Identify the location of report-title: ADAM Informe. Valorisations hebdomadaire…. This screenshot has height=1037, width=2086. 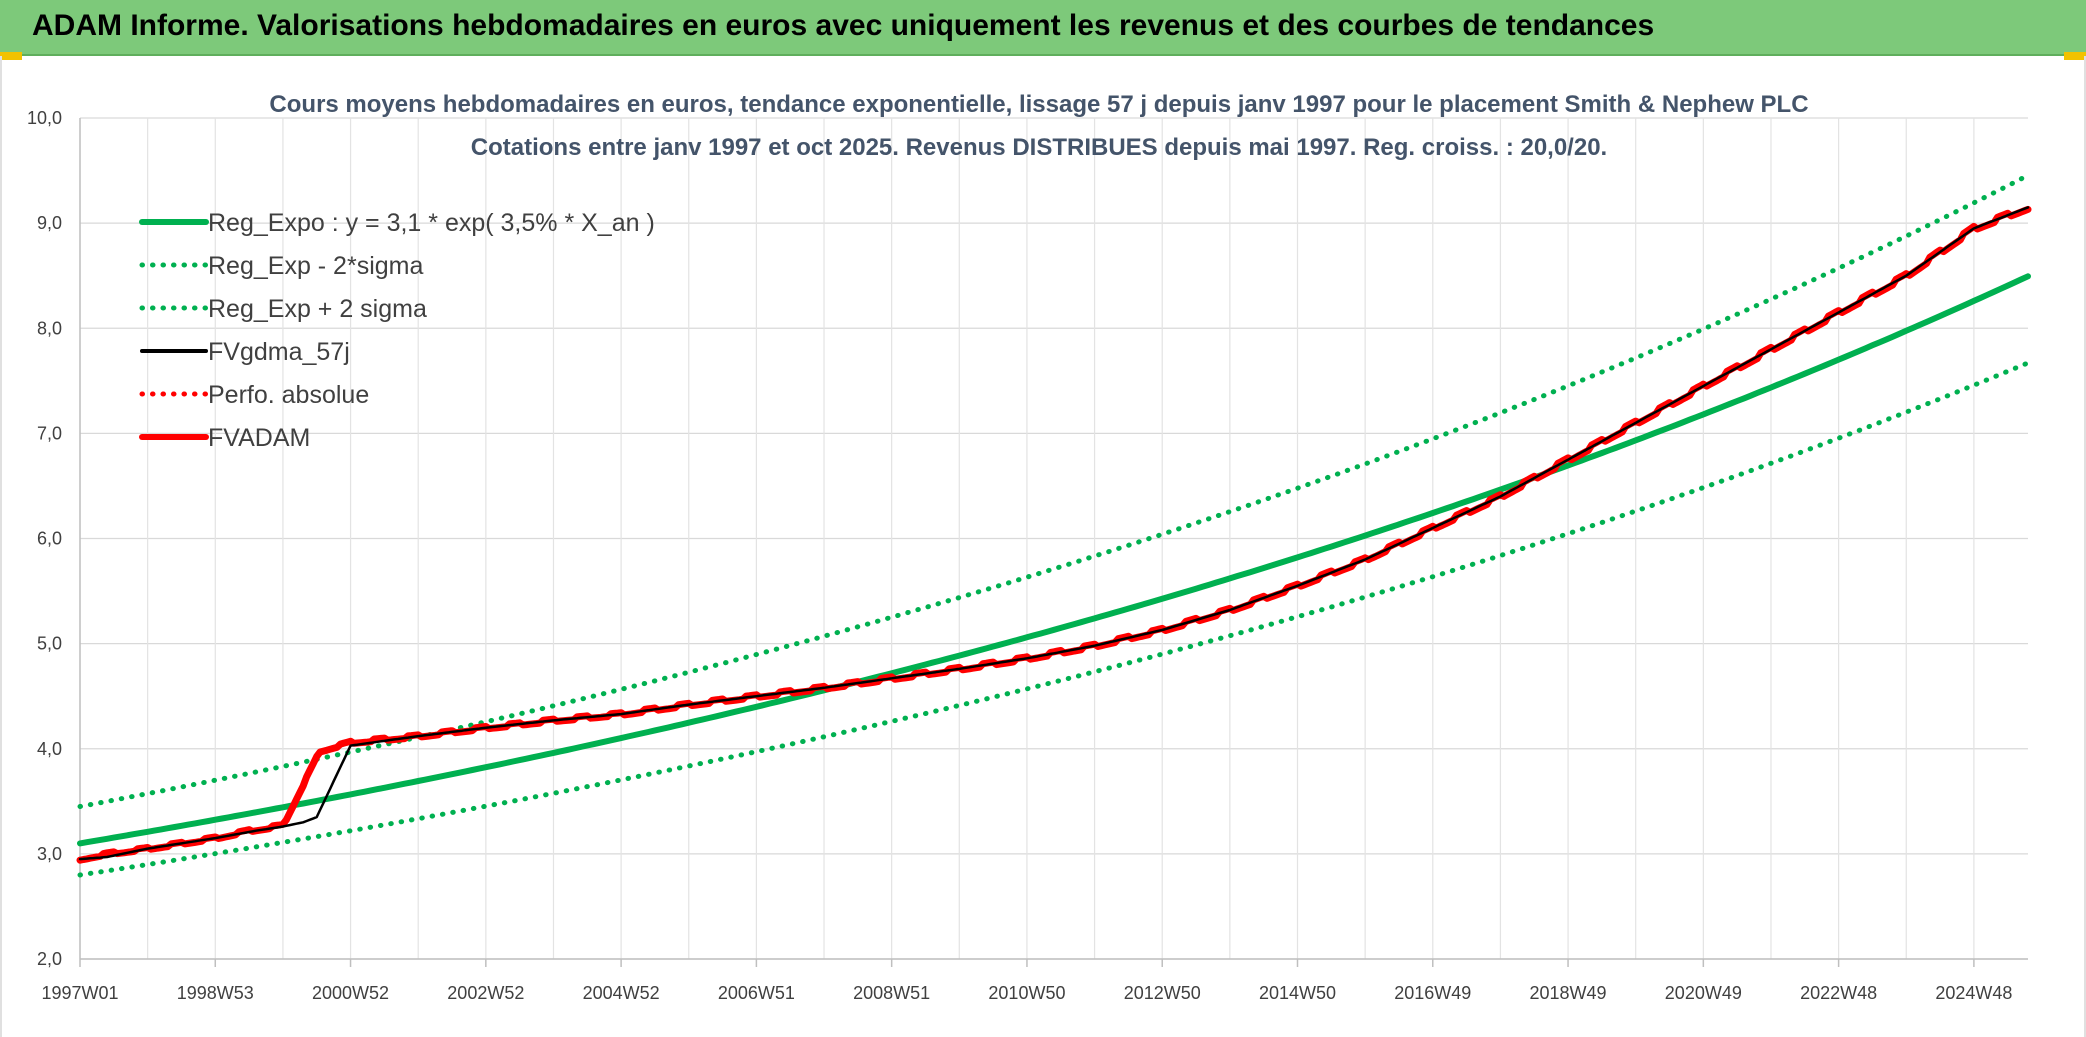
(843, 25).